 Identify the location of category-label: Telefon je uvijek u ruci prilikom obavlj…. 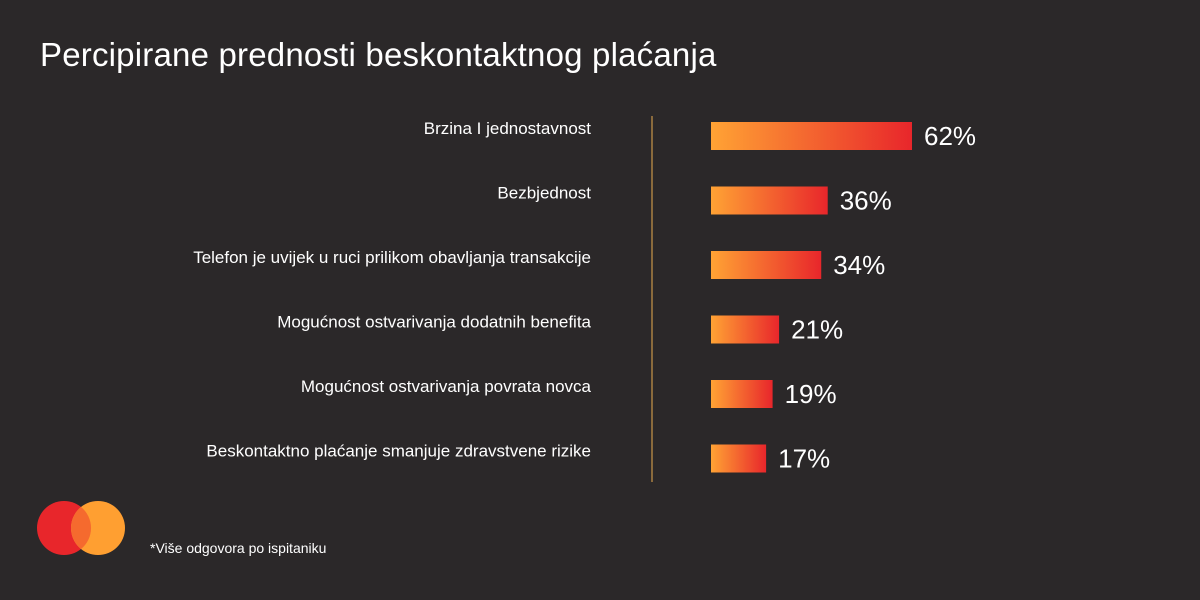
(392, 257).